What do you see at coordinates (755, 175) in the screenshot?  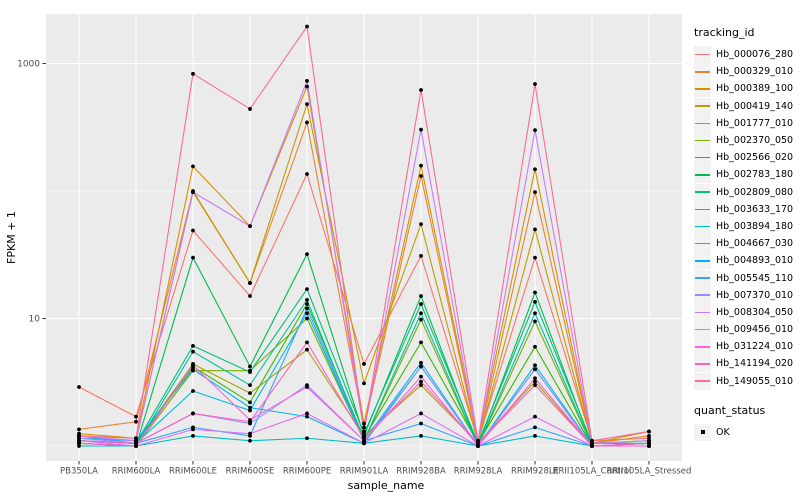 I see `legend-entry-label: Hb_002783_180` at bounding box center [755, 175].